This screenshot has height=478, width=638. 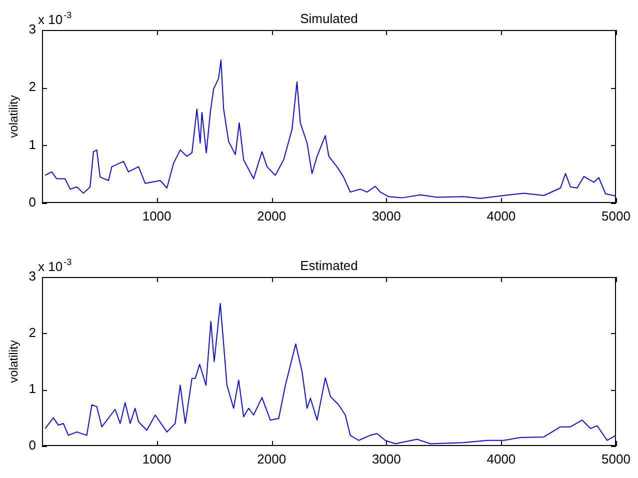 What do you see at coordinates (329, 266) in the screenshot?
I see `chart-title: Estimated` at bounding box center [329, 266].